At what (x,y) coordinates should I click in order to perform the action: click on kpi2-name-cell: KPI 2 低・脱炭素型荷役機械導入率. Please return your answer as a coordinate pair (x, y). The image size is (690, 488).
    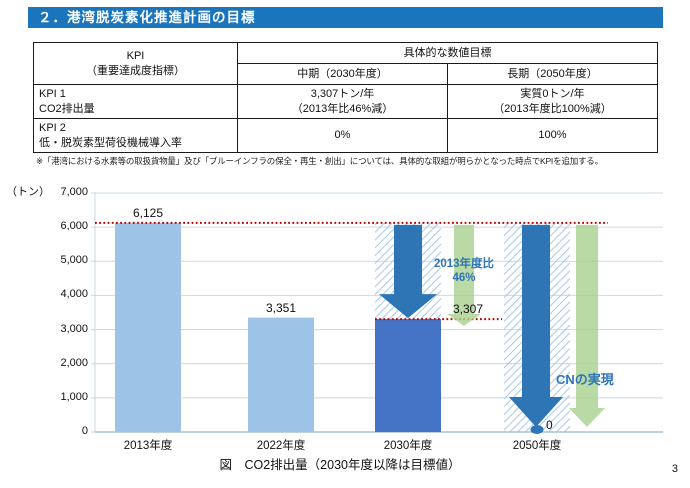
    Looking at the image, I should click on (135, 135).